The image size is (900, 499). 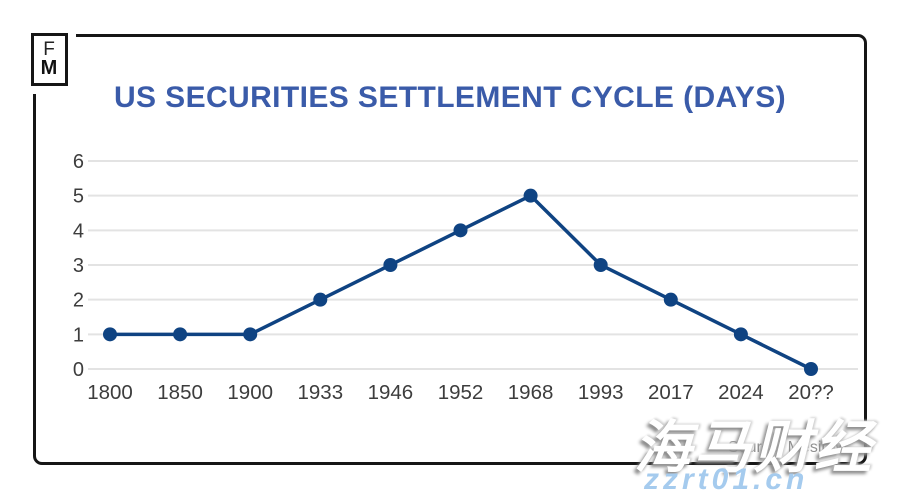 What do you see at coordinates (391, 392) in the screenshot?
I see `x-tick-label: 1946` at bounding box center [391, 392].